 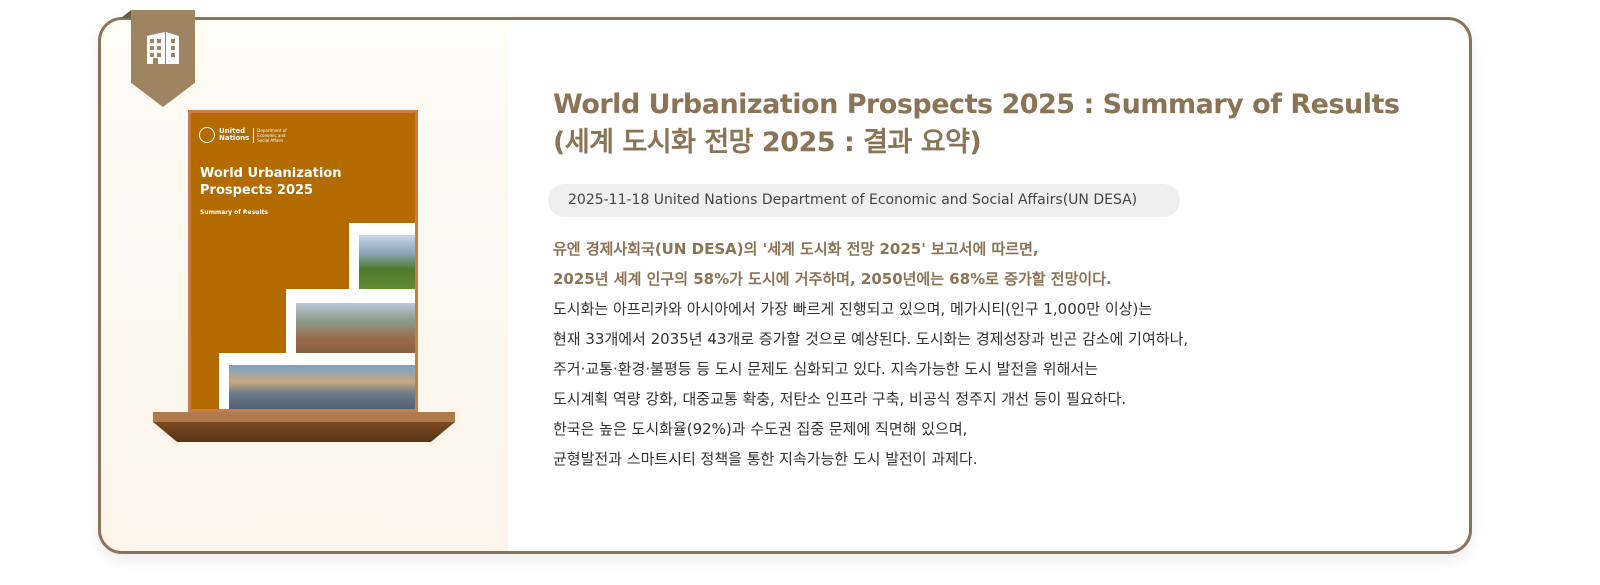 I want to click on body-line: 균형발전과 스마트시티 정책을 통한 지속가능한 도시 발전이 과제다., so click(x=765, y=459).